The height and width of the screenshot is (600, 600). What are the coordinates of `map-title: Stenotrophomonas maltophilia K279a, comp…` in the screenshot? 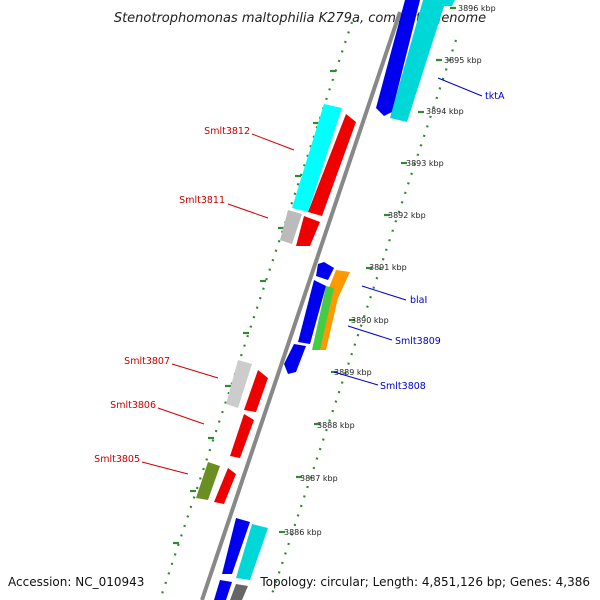 It's located at (300, 18).